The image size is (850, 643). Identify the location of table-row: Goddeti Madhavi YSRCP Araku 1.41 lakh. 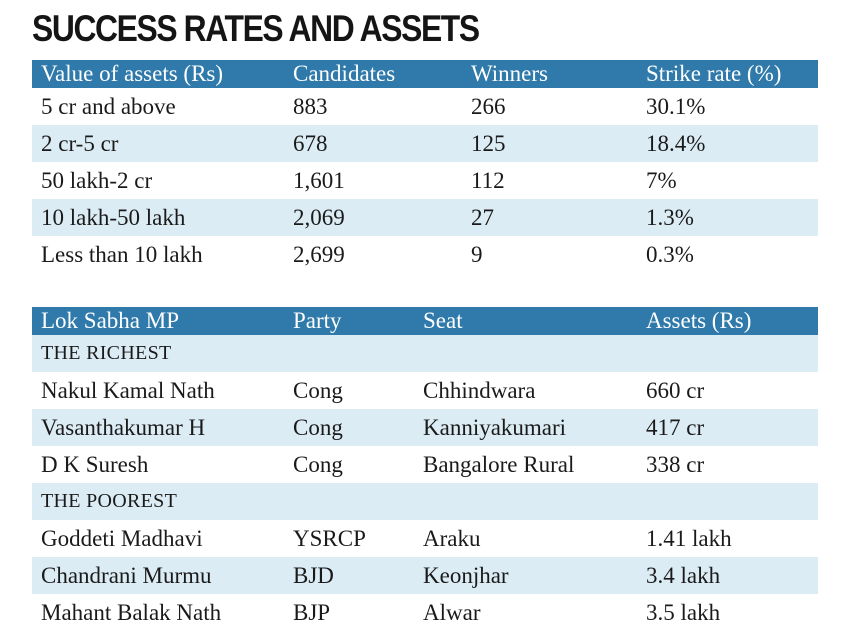
(425, 538).